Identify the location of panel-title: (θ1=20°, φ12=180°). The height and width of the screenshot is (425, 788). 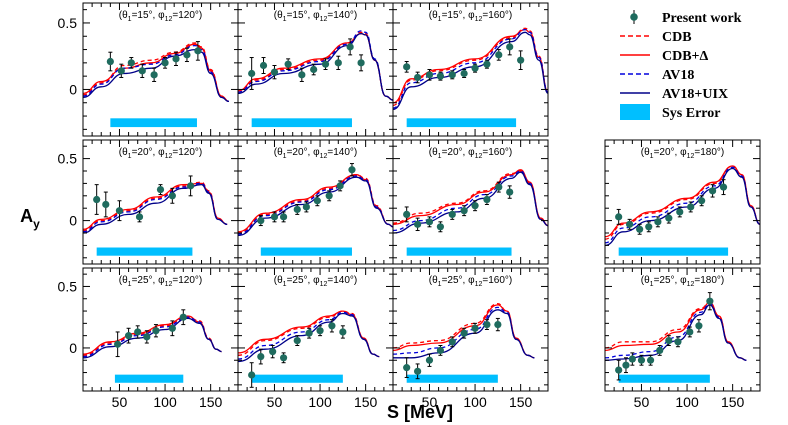
(682, 153).